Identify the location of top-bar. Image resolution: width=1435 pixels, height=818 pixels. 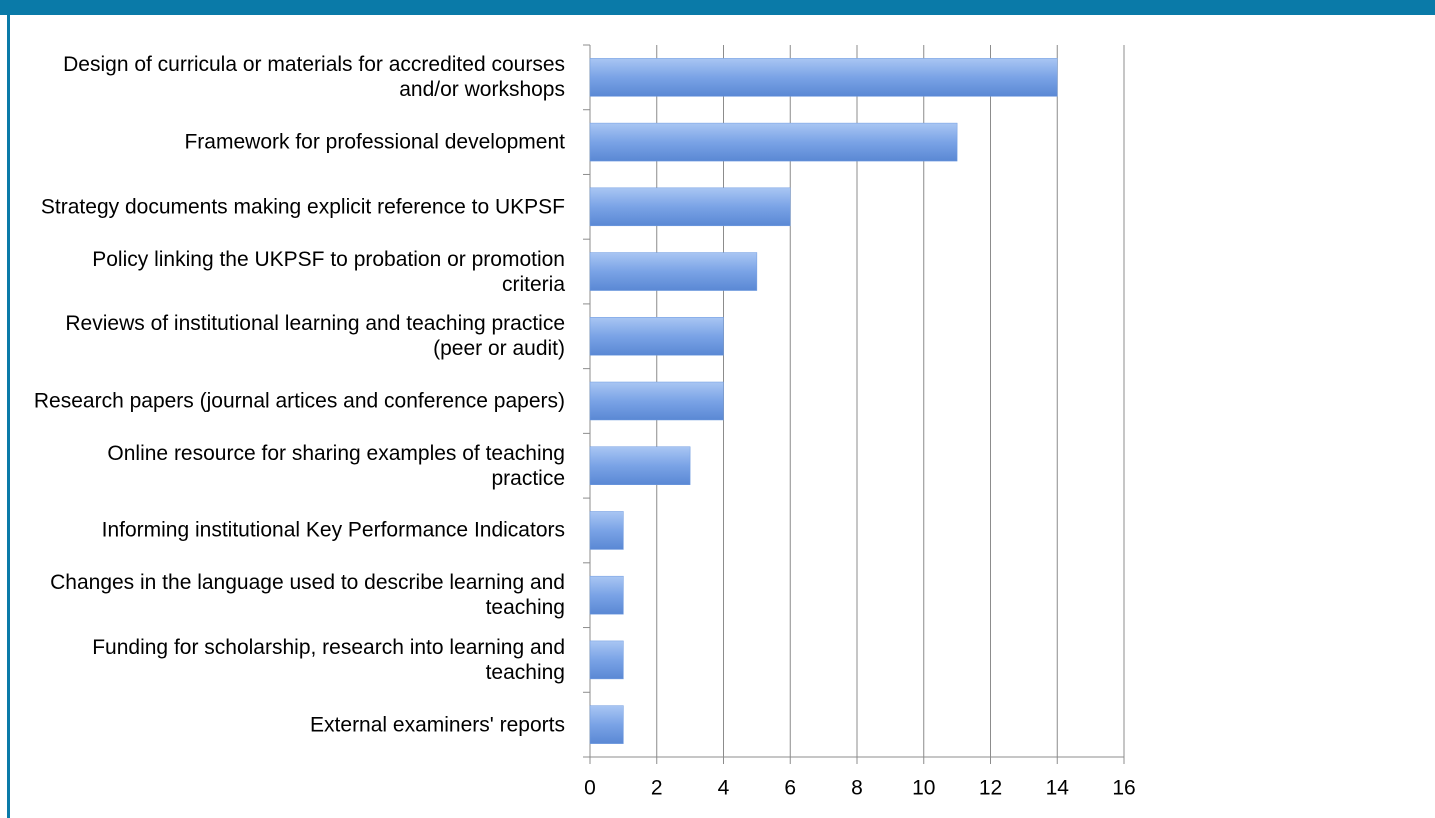
(717, 7).